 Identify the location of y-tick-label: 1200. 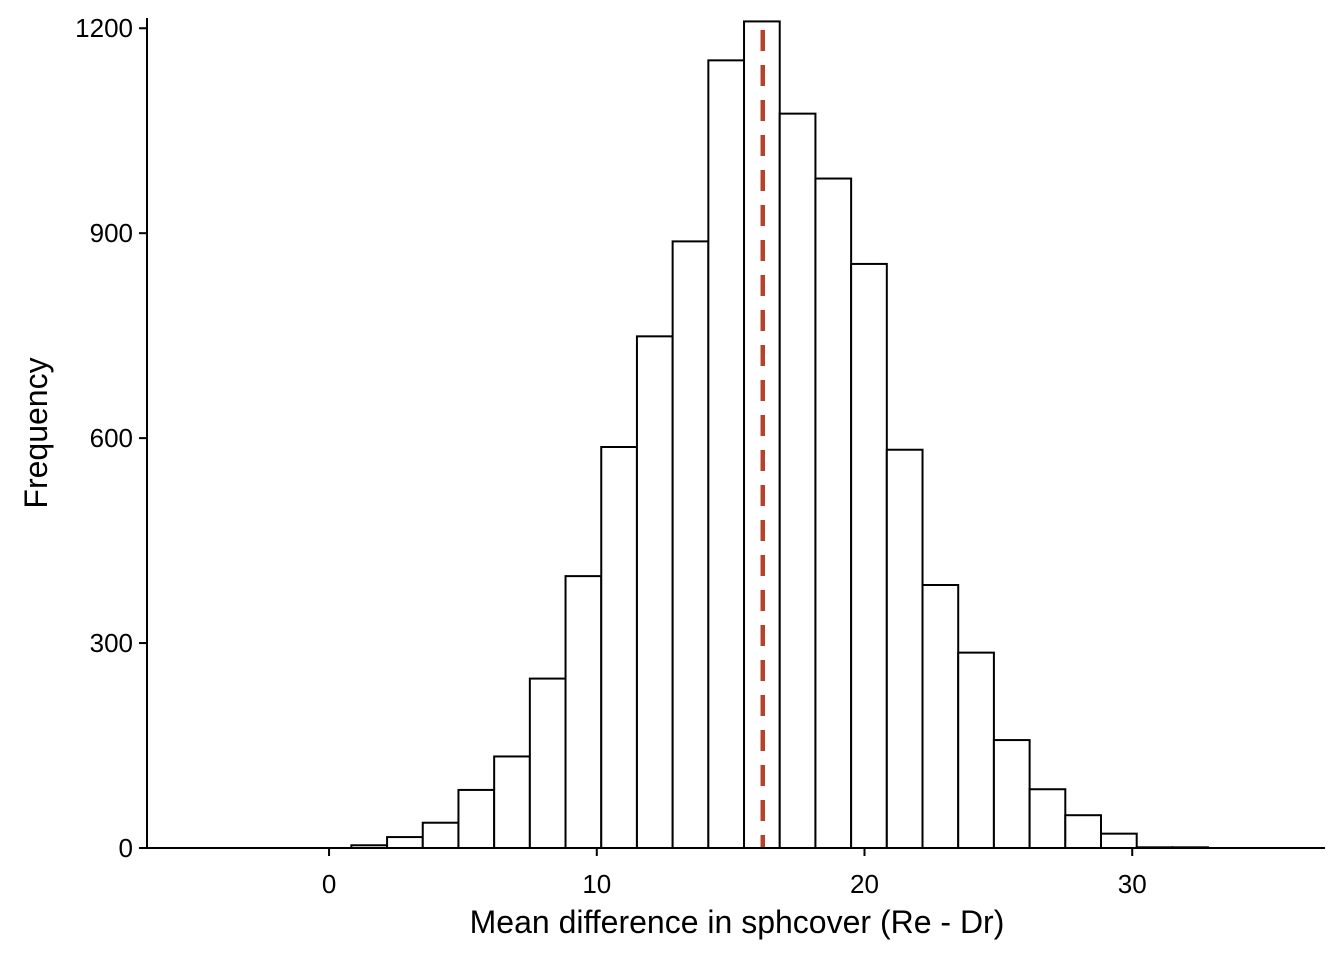
(104, 28).